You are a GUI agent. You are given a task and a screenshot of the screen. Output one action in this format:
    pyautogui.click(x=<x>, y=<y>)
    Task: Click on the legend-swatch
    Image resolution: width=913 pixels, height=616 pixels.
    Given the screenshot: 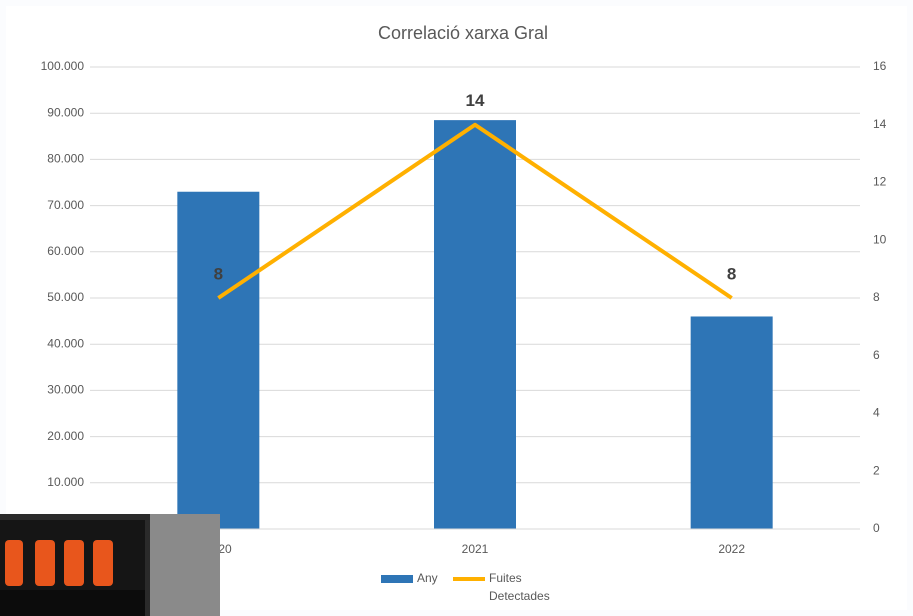 What is the action you would take?
    pyautogui.click(x=397, y=579)
    